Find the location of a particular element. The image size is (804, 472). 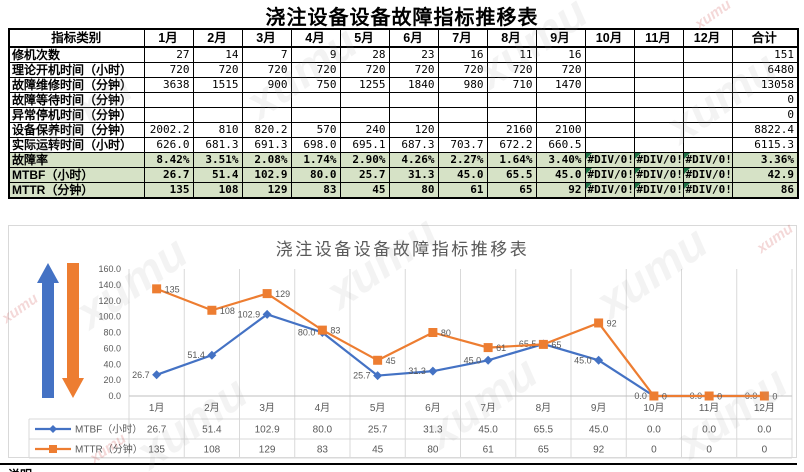

table-cell: 2160 is located at coordinates (511, 130).